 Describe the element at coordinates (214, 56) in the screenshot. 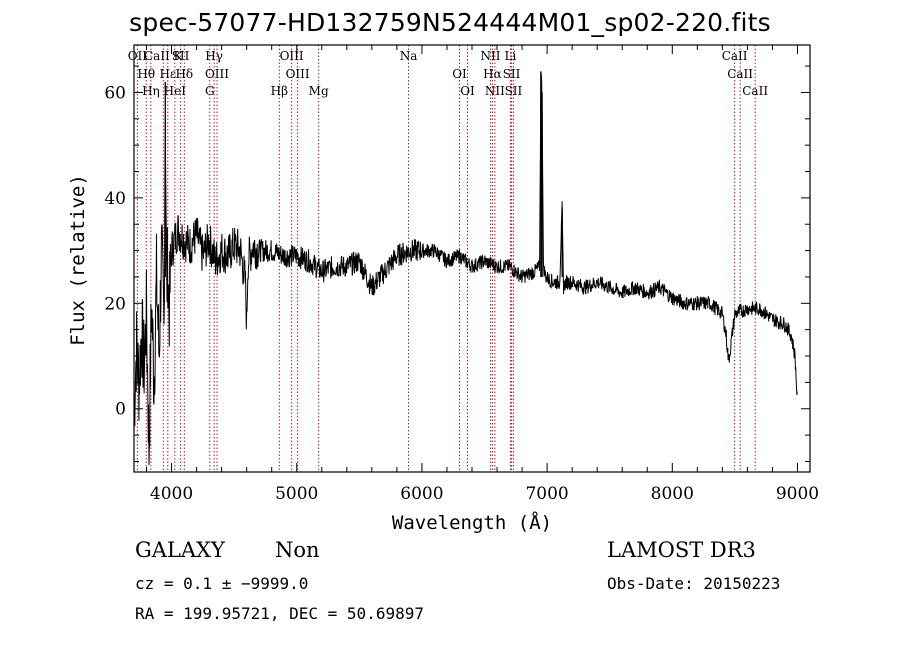

I see `marker-label: Hγ` at that location.